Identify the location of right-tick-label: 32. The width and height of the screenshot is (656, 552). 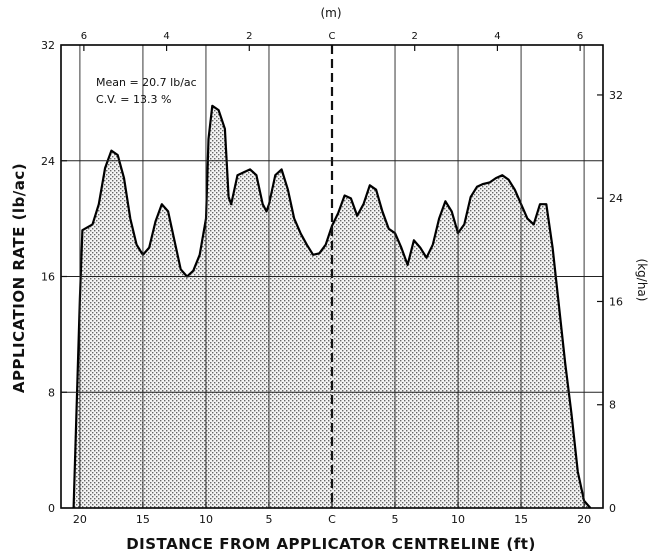
(616, 95).